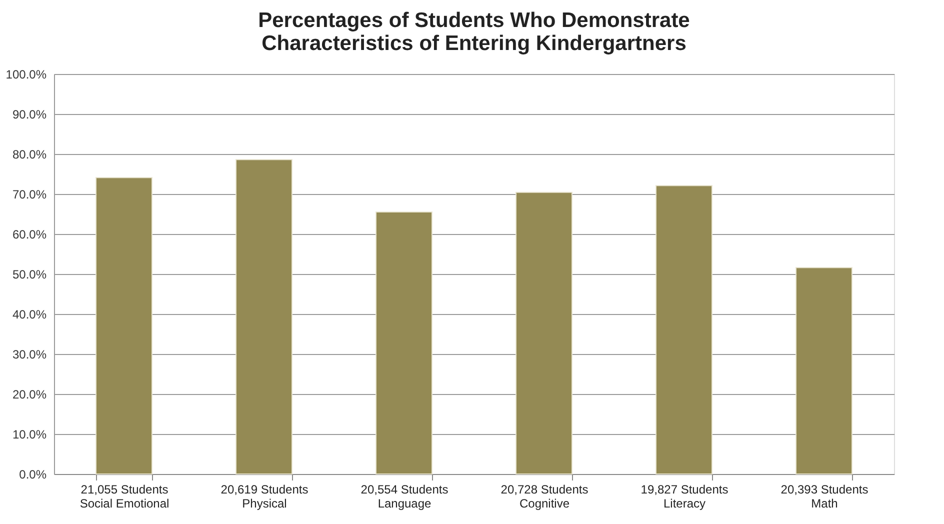 The height and width of the screenshot is (524, 944). I want to click on x-tick-label: 20,619 Students Physical, so click(264, 496).